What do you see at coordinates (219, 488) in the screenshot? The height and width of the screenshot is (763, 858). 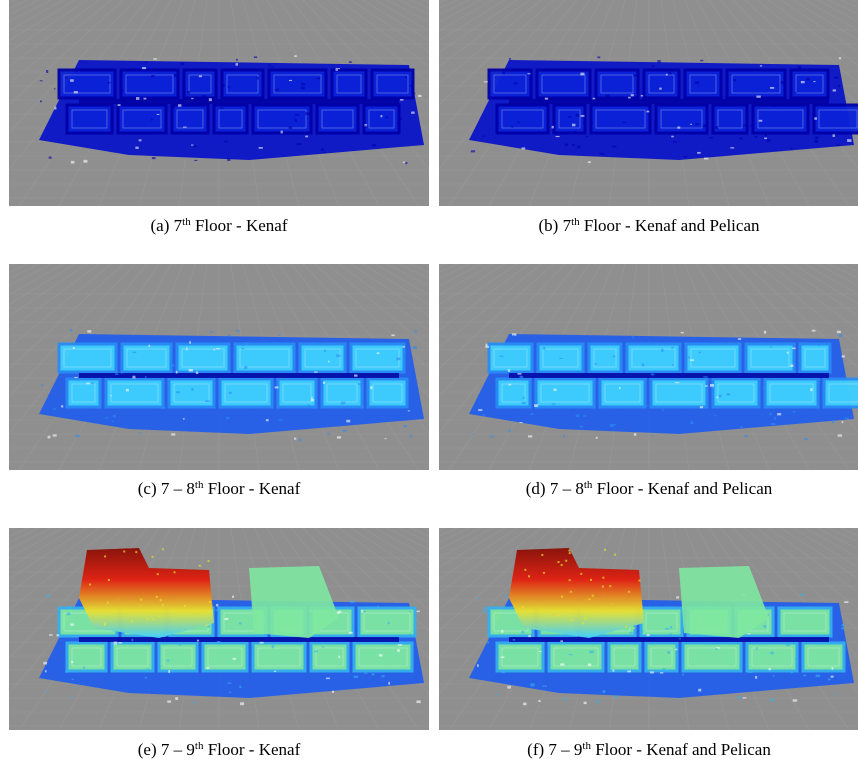 I see `caption-c: (c) 7 – 8th Floor - Kenaf` at bounding box center [219, 488].